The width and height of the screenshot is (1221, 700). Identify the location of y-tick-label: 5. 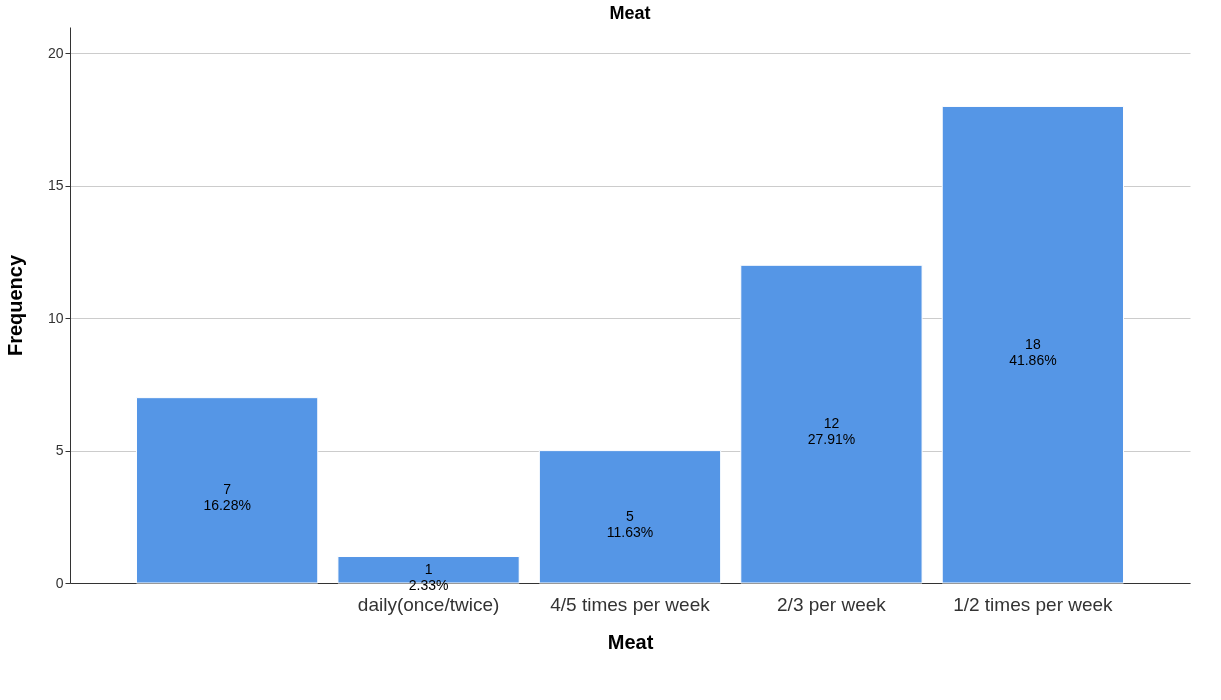
(59, 450).